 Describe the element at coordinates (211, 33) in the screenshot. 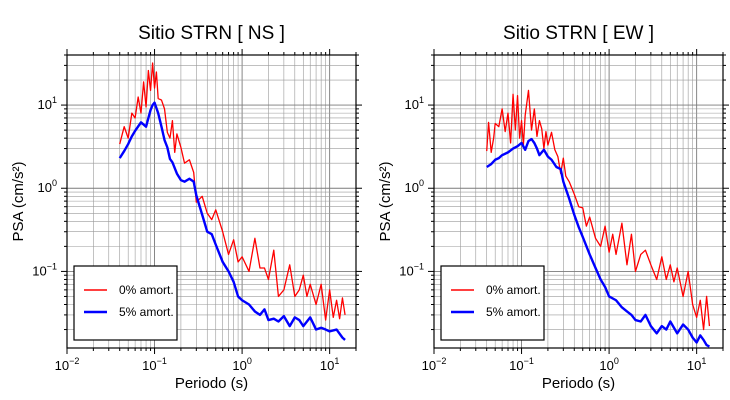

I see `chart-title: Sitio STRN [ NS ]` at that location.